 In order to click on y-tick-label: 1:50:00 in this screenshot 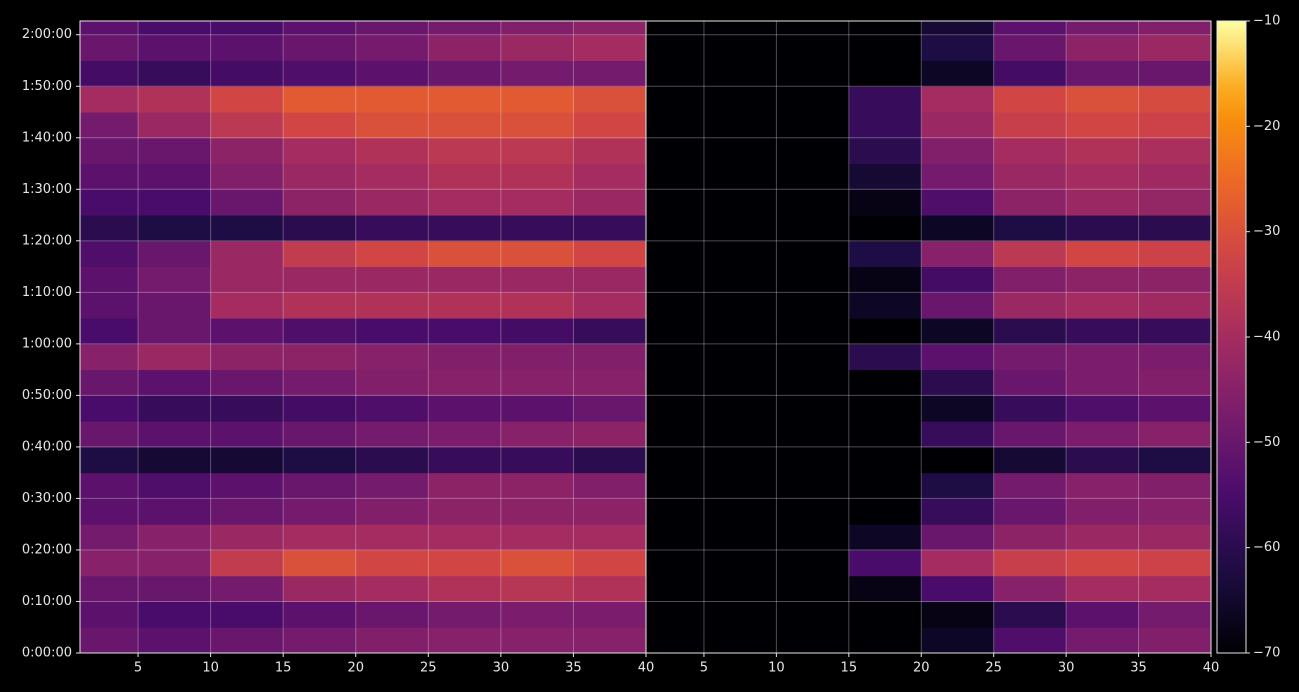, I will do `click(47, 86)`.